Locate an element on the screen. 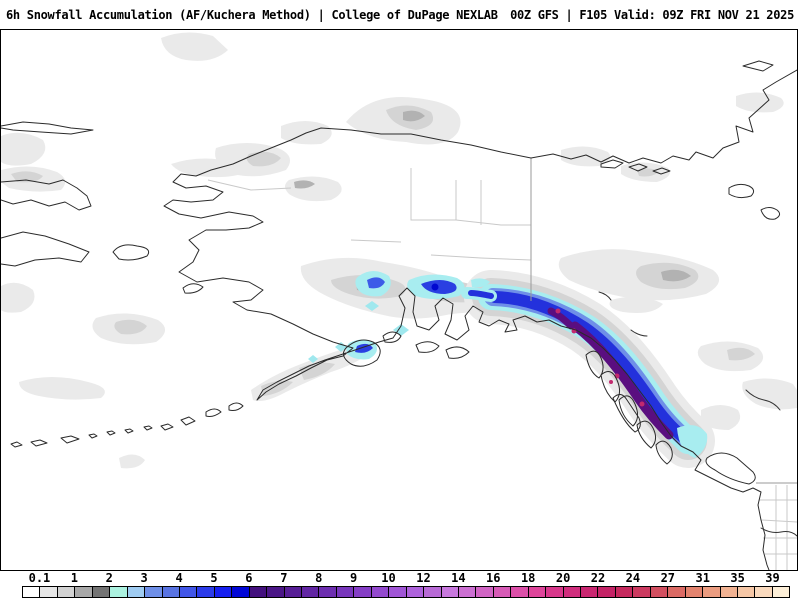 The height and width of the screenshot is (600, 800). river-lines is located at coordinates (697, 414).